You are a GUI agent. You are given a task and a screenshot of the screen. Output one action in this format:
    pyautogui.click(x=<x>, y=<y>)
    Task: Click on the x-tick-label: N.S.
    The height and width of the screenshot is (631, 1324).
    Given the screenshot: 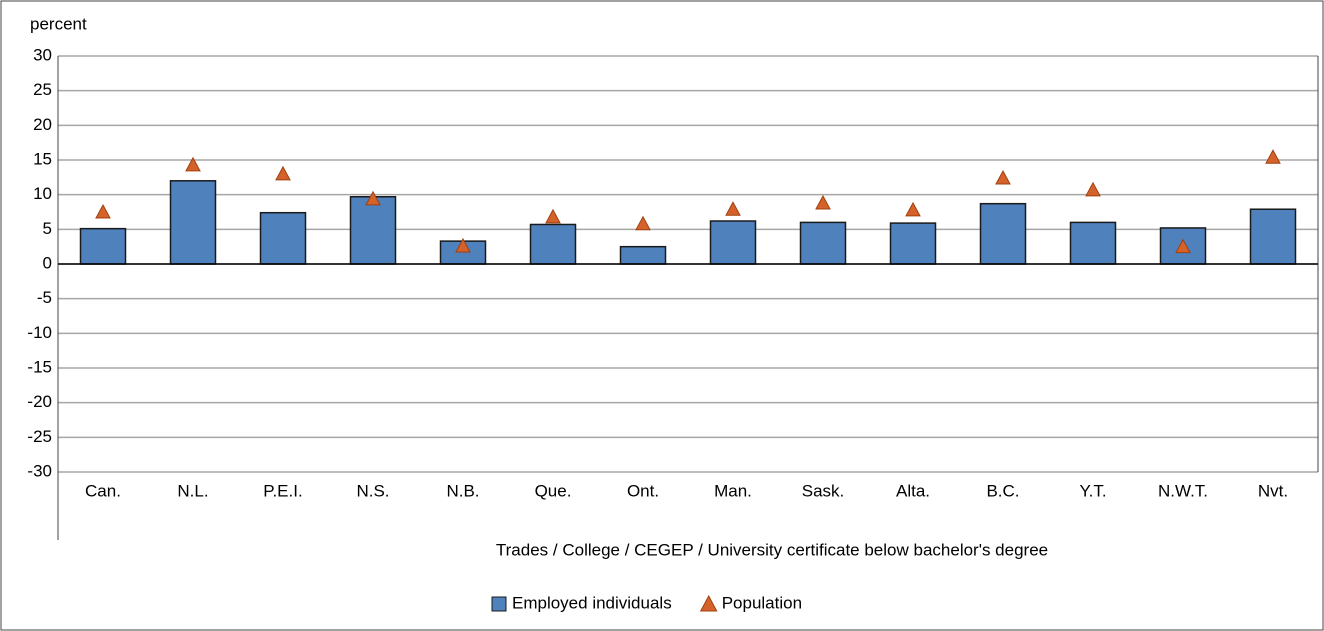 What is the action you would take?
    pyautogui.click(x=372, y=490)
    